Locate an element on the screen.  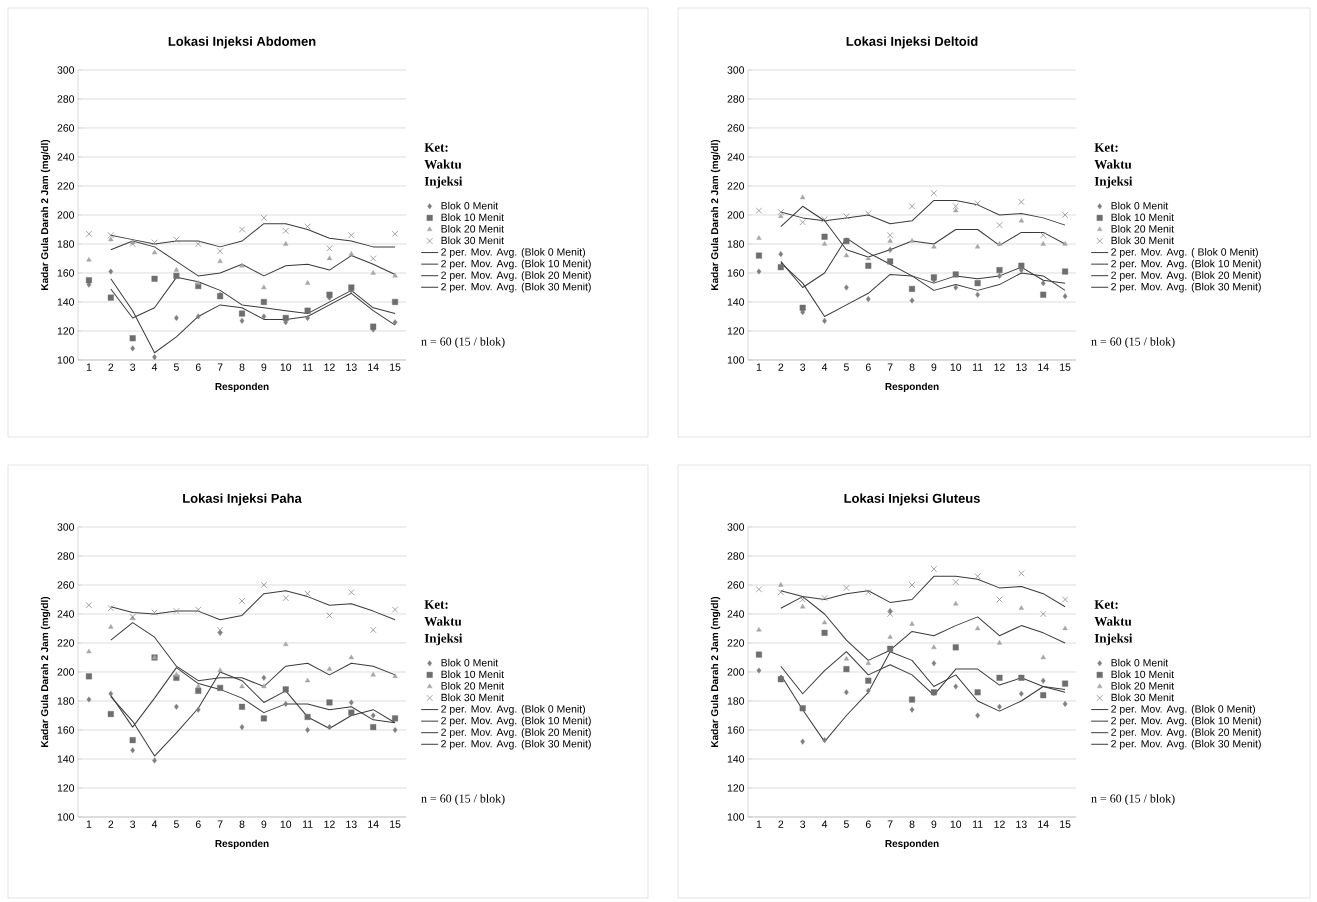
chart-title: Lokasi Injeksi Gluteus is located at coordinates (912, 499).